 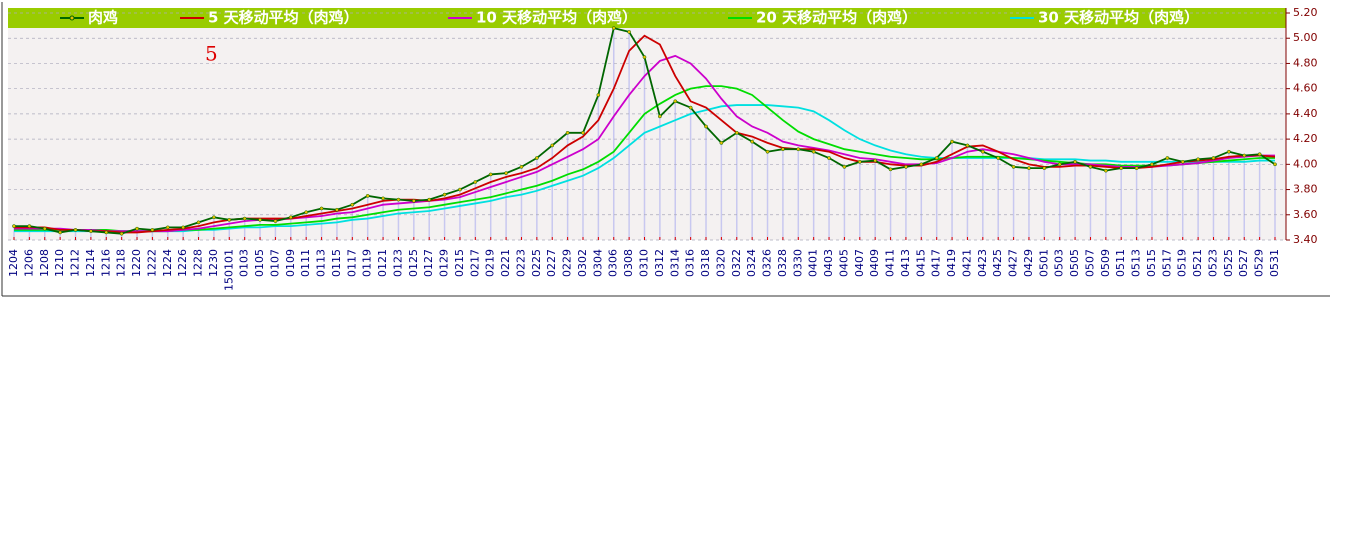 I want to click on x-tick-label: 0123, so click(x=397, y=263).